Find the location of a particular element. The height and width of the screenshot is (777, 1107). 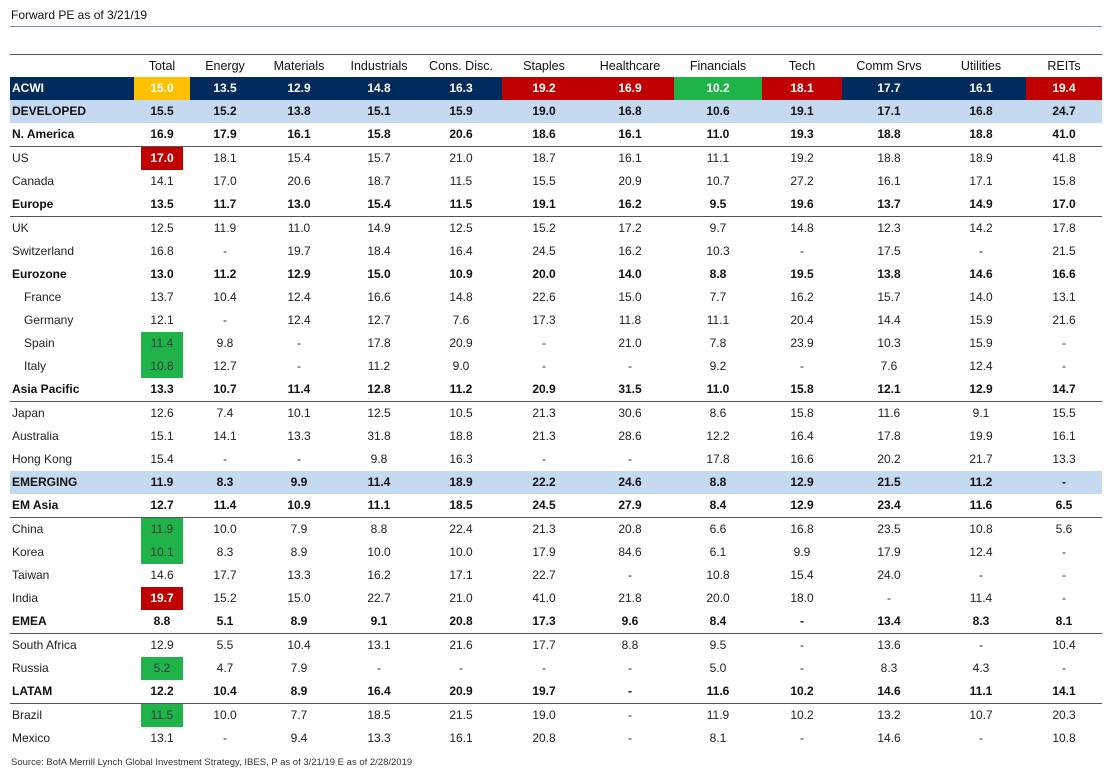

table-cell: 24.5 is located at coordinates (544, 251).